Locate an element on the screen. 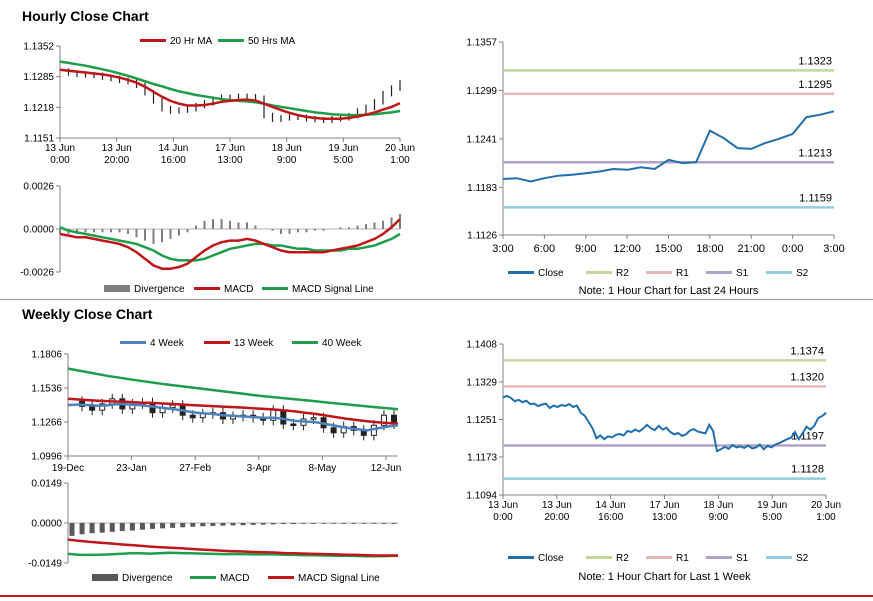  weekly-price-y-tick-label: 1.1806 is located at coordinates (46, 355).